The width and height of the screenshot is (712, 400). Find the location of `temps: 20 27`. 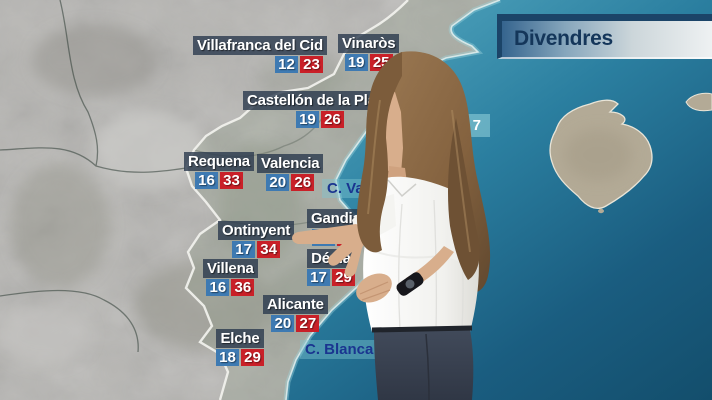

temps: 20 27 is located at coordinates (295, 323).